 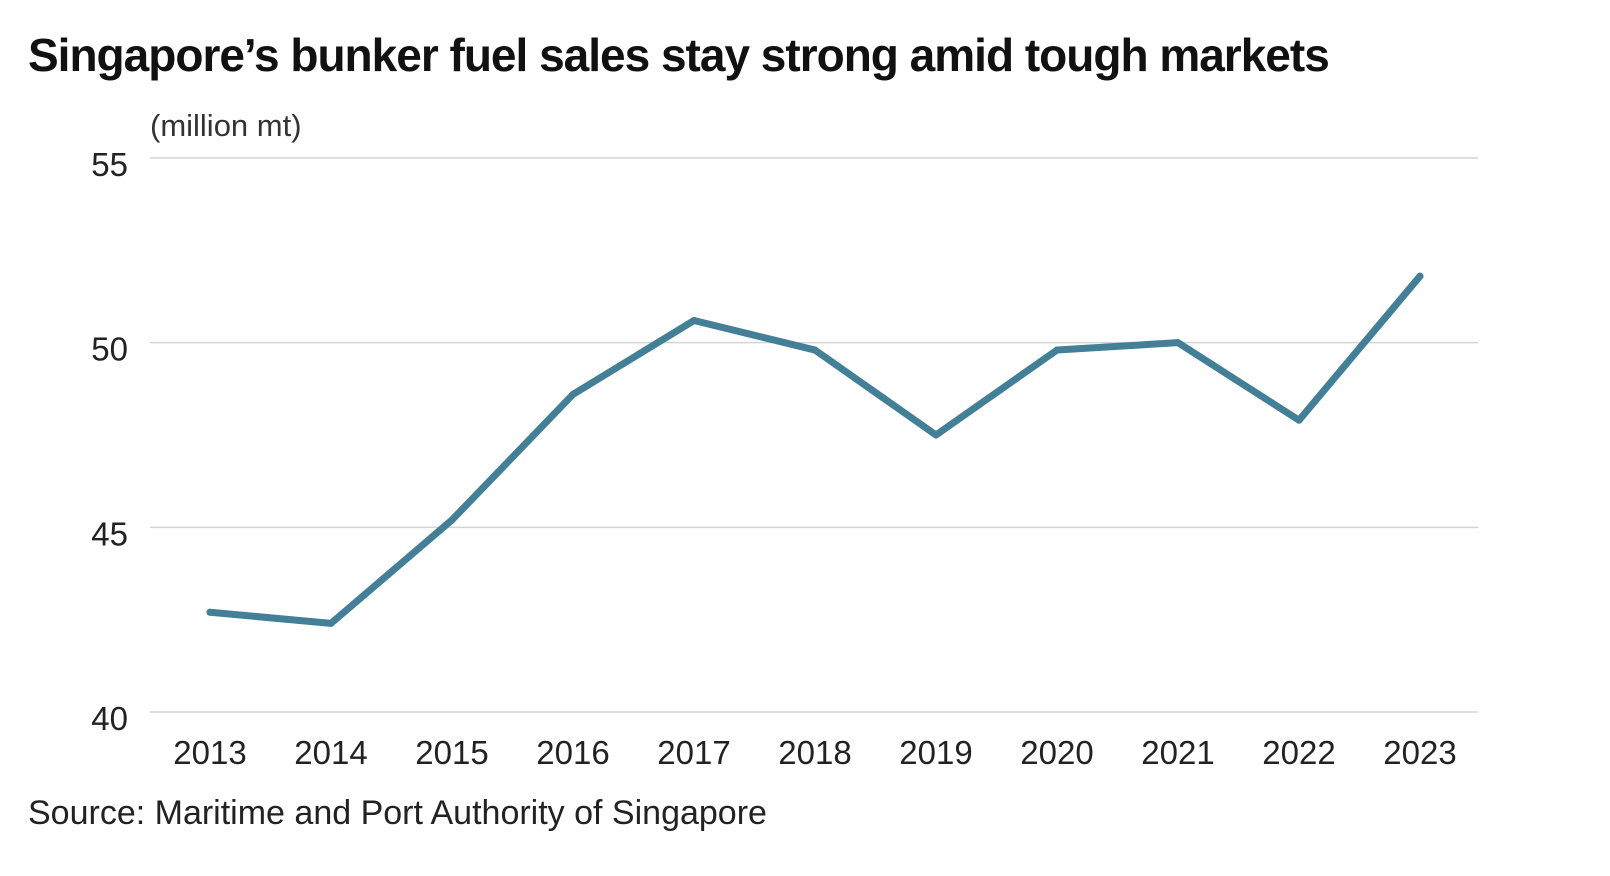 I want to click on x-tick-label: 2020, so click(x=1056, y=752).